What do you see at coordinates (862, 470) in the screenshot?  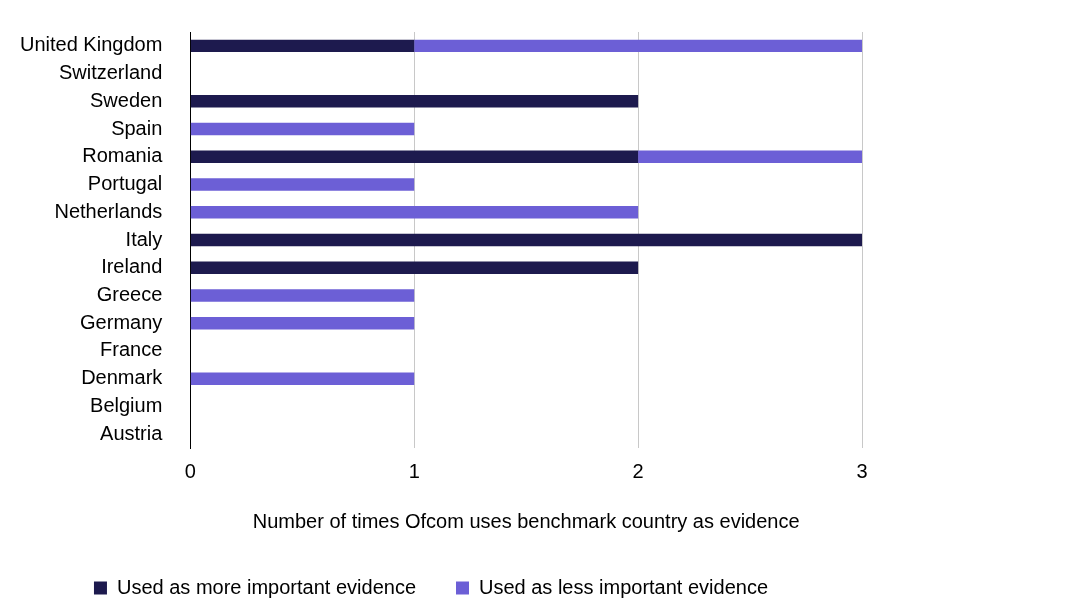 I see `x-tick-label: 3` at bounding box center [862, 470].